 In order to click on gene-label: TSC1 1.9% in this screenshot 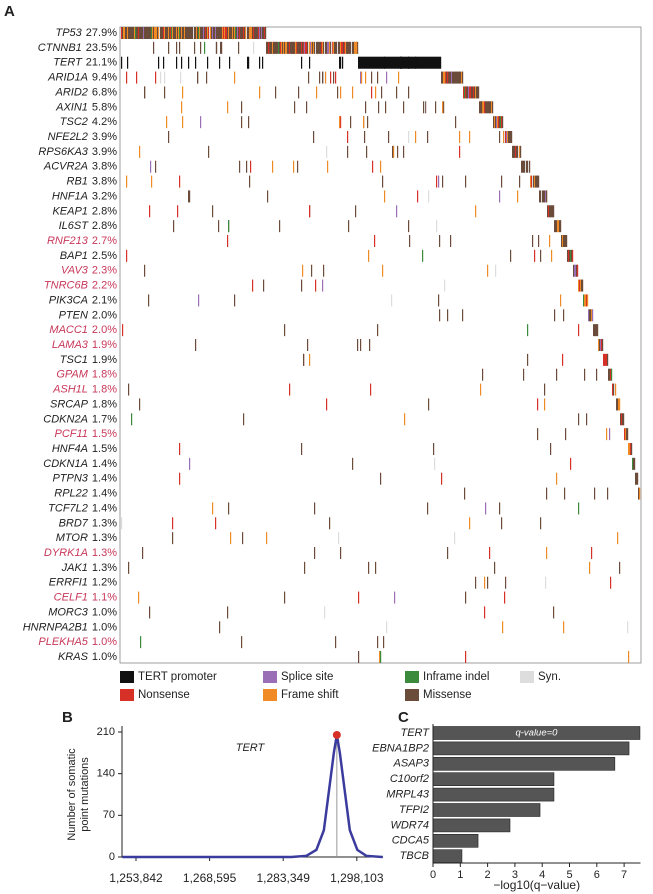, I will do `click(88, 360)`.